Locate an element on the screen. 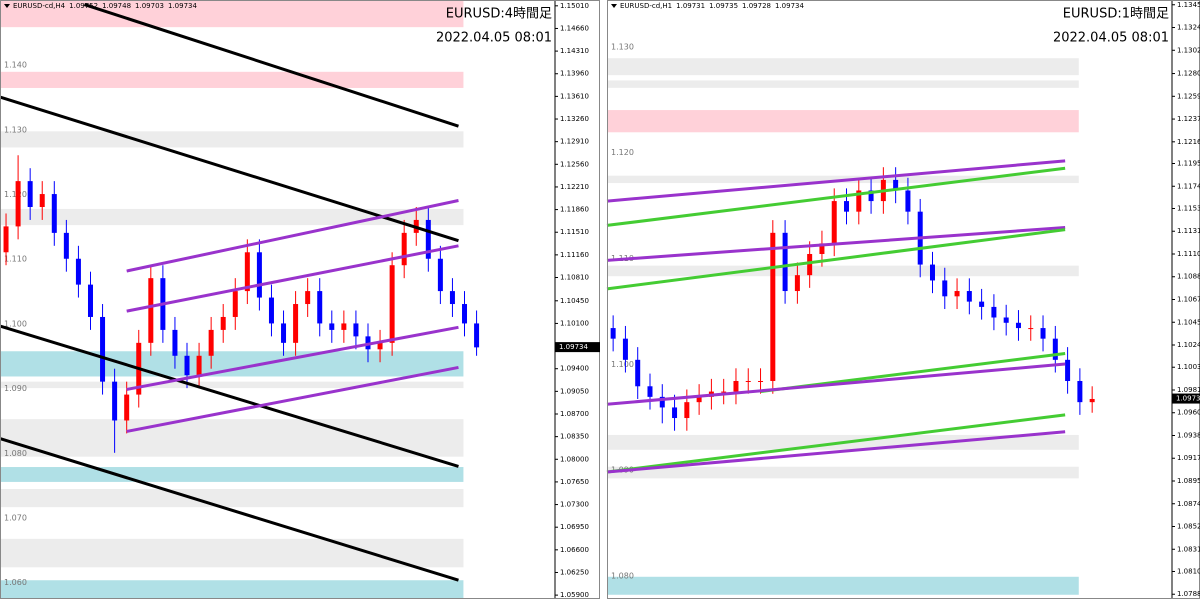  y-tick-label: 1.08100 is located at coordinates (1188, 571).